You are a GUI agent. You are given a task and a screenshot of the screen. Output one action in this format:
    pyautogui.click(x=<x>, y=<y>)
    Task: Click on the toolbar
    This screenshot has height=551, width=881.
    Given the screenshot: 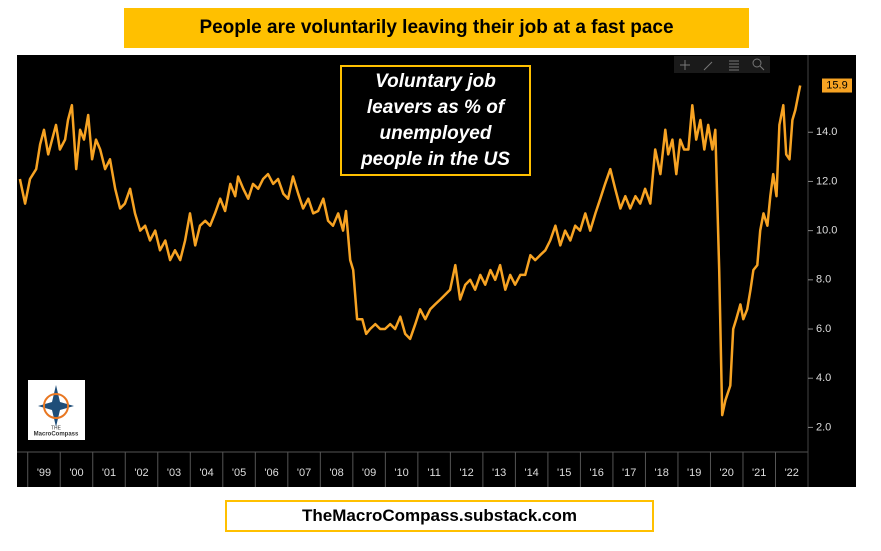 What is the action you would take?
    pyautogui.click(x=722, y=64)
    